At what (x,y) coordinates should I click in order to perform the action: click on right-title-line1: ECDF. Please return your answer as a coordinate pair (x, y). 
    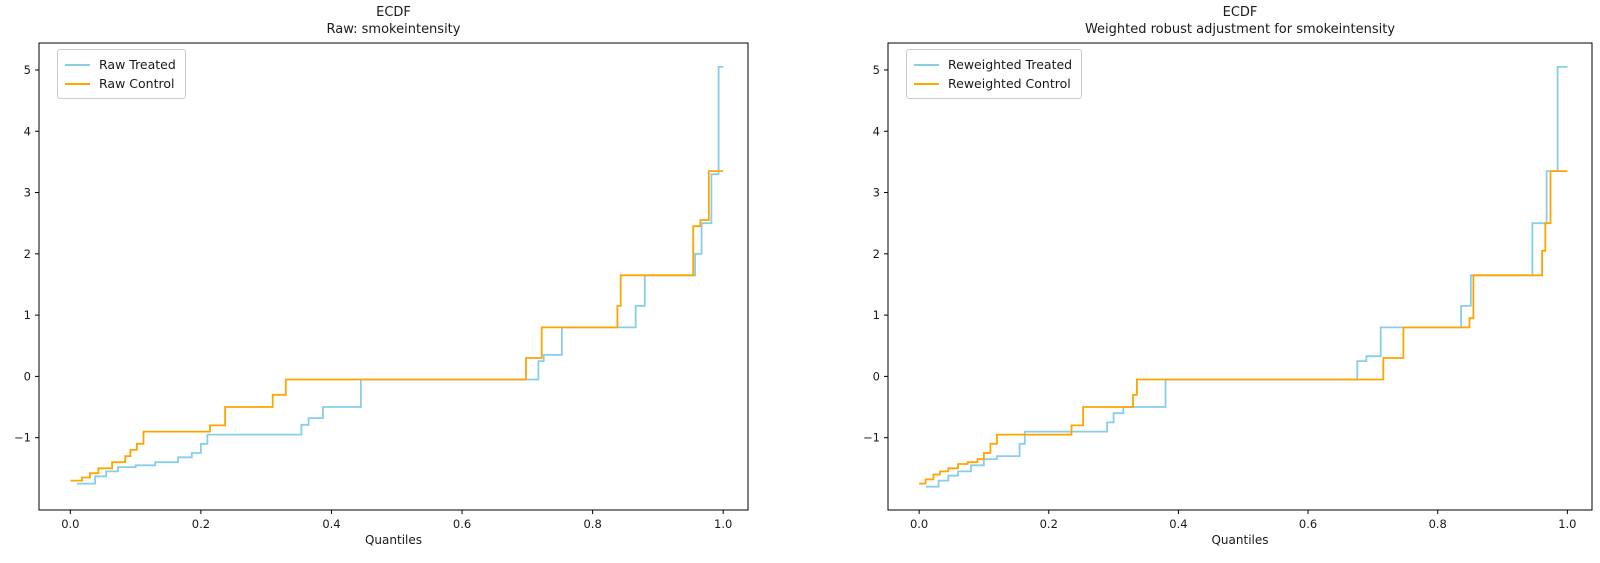
    Looking at the image, I should click on (1240, 12).